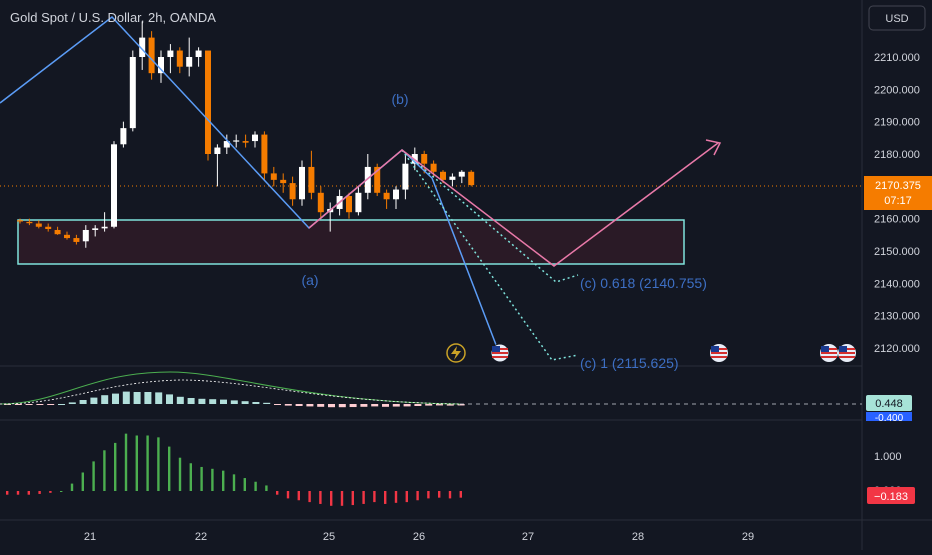 This screenshot has width=932, height=555. I want to click on indicator1-value-badge-bottom, so click(889, 416).